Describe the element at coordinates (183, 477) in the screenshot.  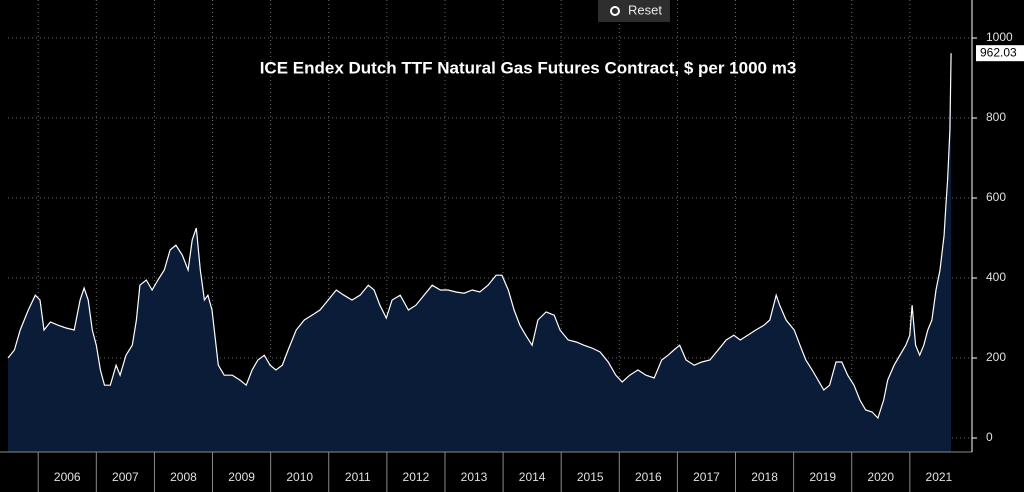
I see `x-tick-label: 2008` at that location.